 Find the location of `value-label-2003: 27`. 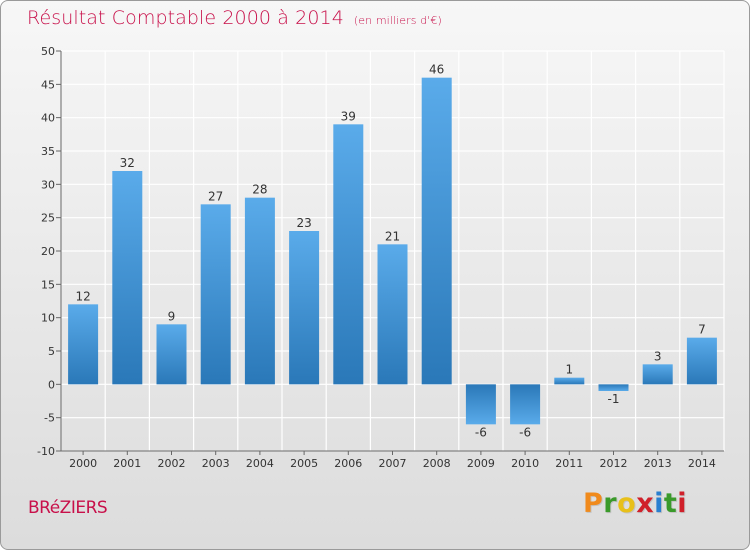

value-label-2003: 27 is located at coordinates (215, 196).